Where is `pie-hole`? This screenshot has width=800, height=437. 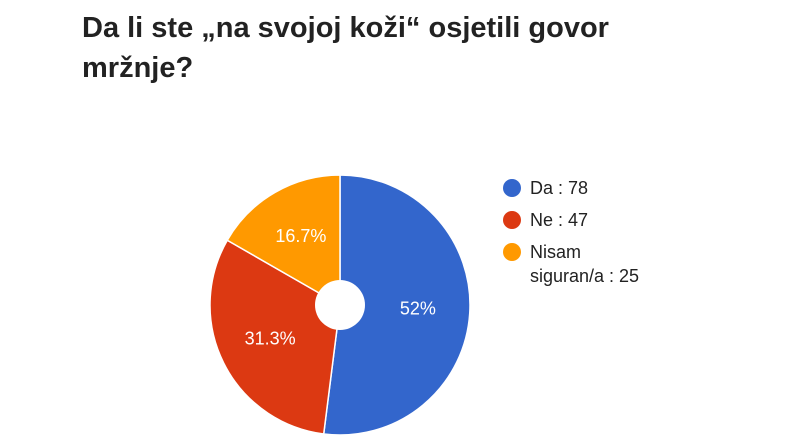
pie-hole is located at coordinates (340, 305).